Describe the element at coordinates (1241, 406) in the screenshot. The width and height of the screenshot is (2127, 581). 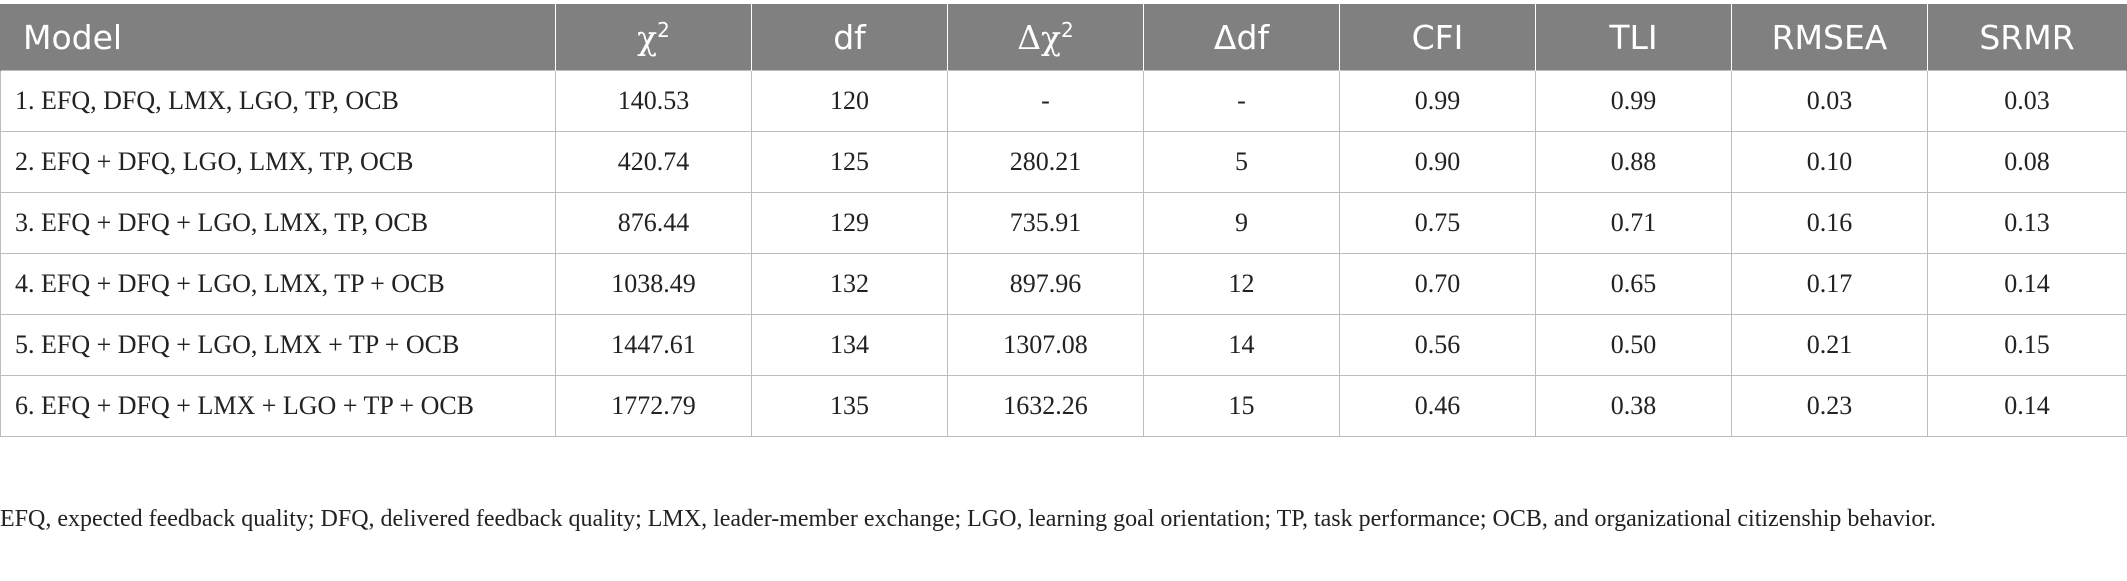
I see `cell-delta-df: 15` at that location.